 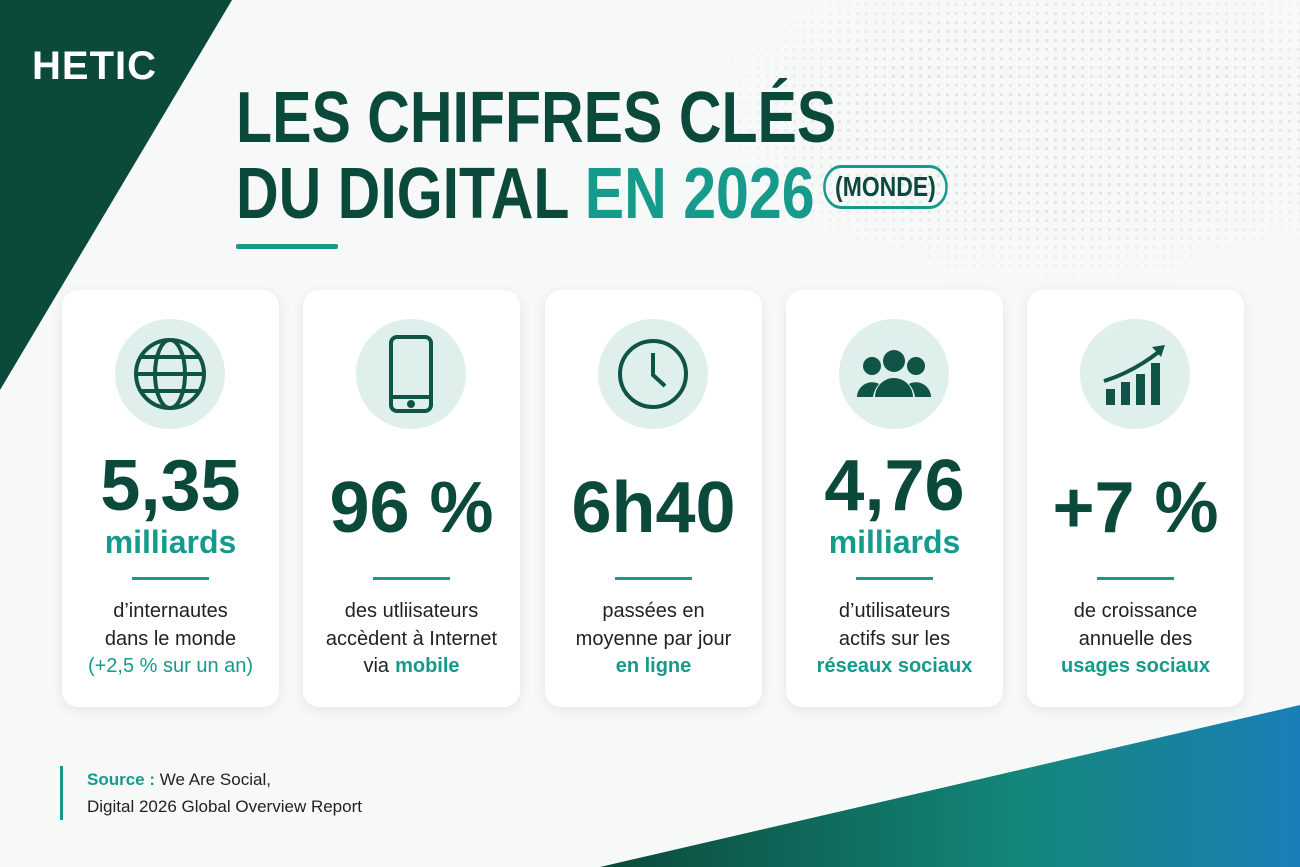 What do you see at coordinates (215, 779) in the screenshot?
I see `source-text: We Are Social,` at bounding box center [215, 779].